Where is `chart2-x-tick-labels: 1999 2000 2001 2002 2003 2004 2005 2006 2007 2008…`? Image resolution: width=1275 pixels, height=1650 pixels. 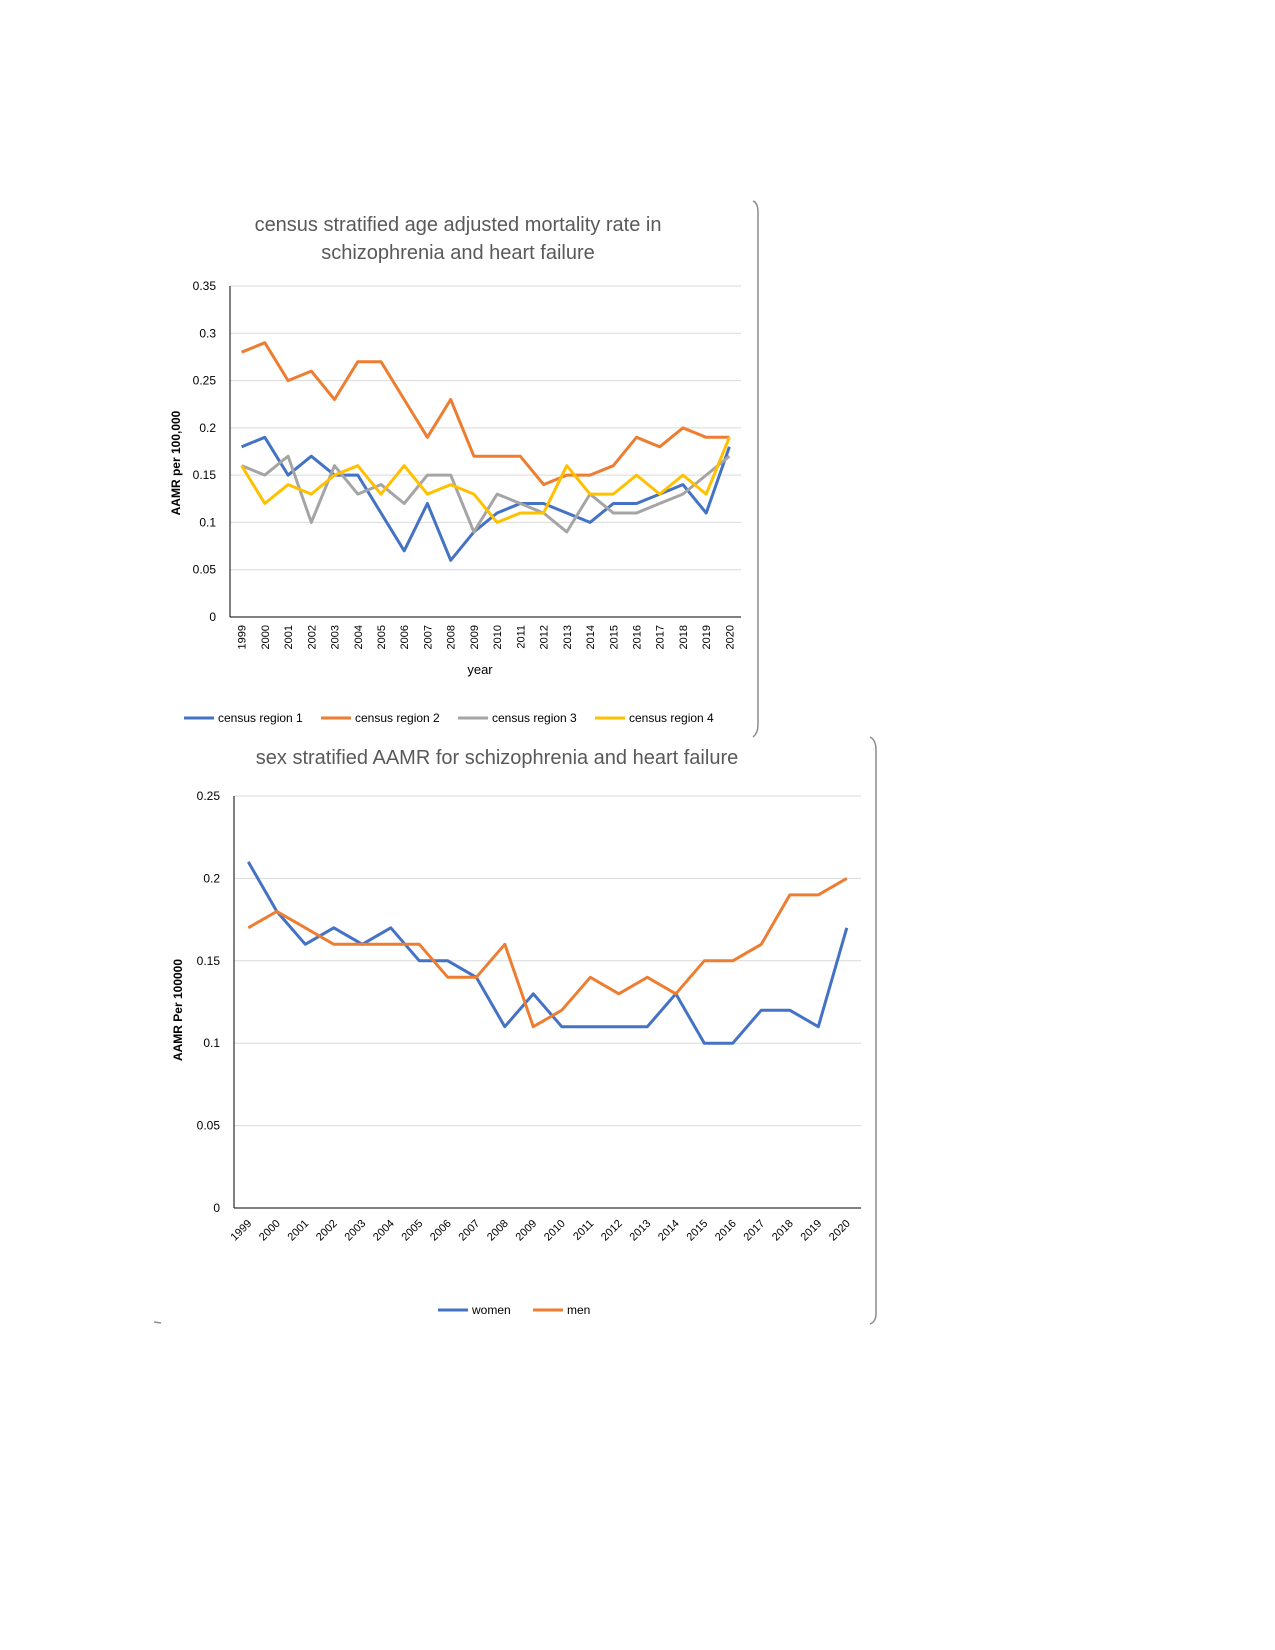 chart2-x-tick-labels: 1999 2000 2001 2002 2003 2004 2005 2006 2007 2008… is located at coordinates (541, 1231).